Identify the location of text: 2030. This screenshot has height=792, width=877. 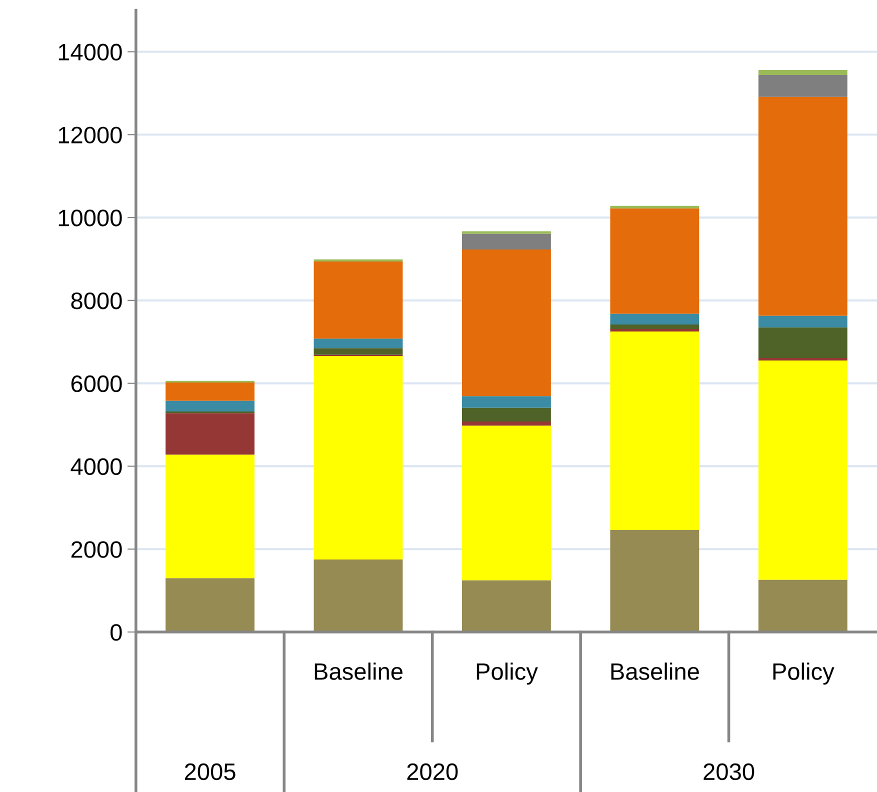
(729, 771).